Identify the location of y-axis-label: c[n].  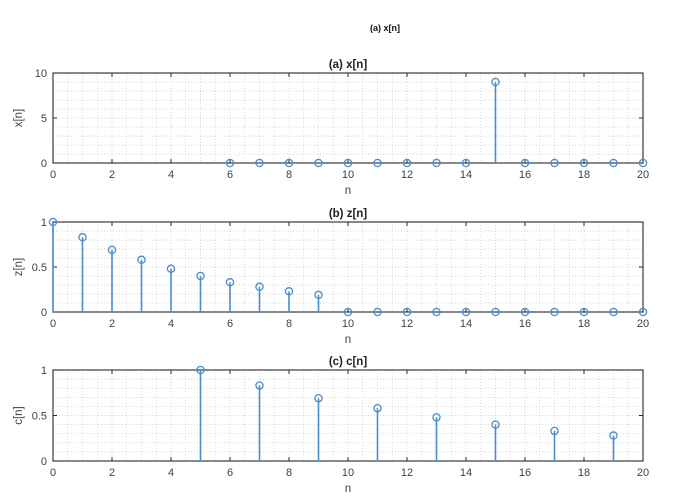
(19, 415).